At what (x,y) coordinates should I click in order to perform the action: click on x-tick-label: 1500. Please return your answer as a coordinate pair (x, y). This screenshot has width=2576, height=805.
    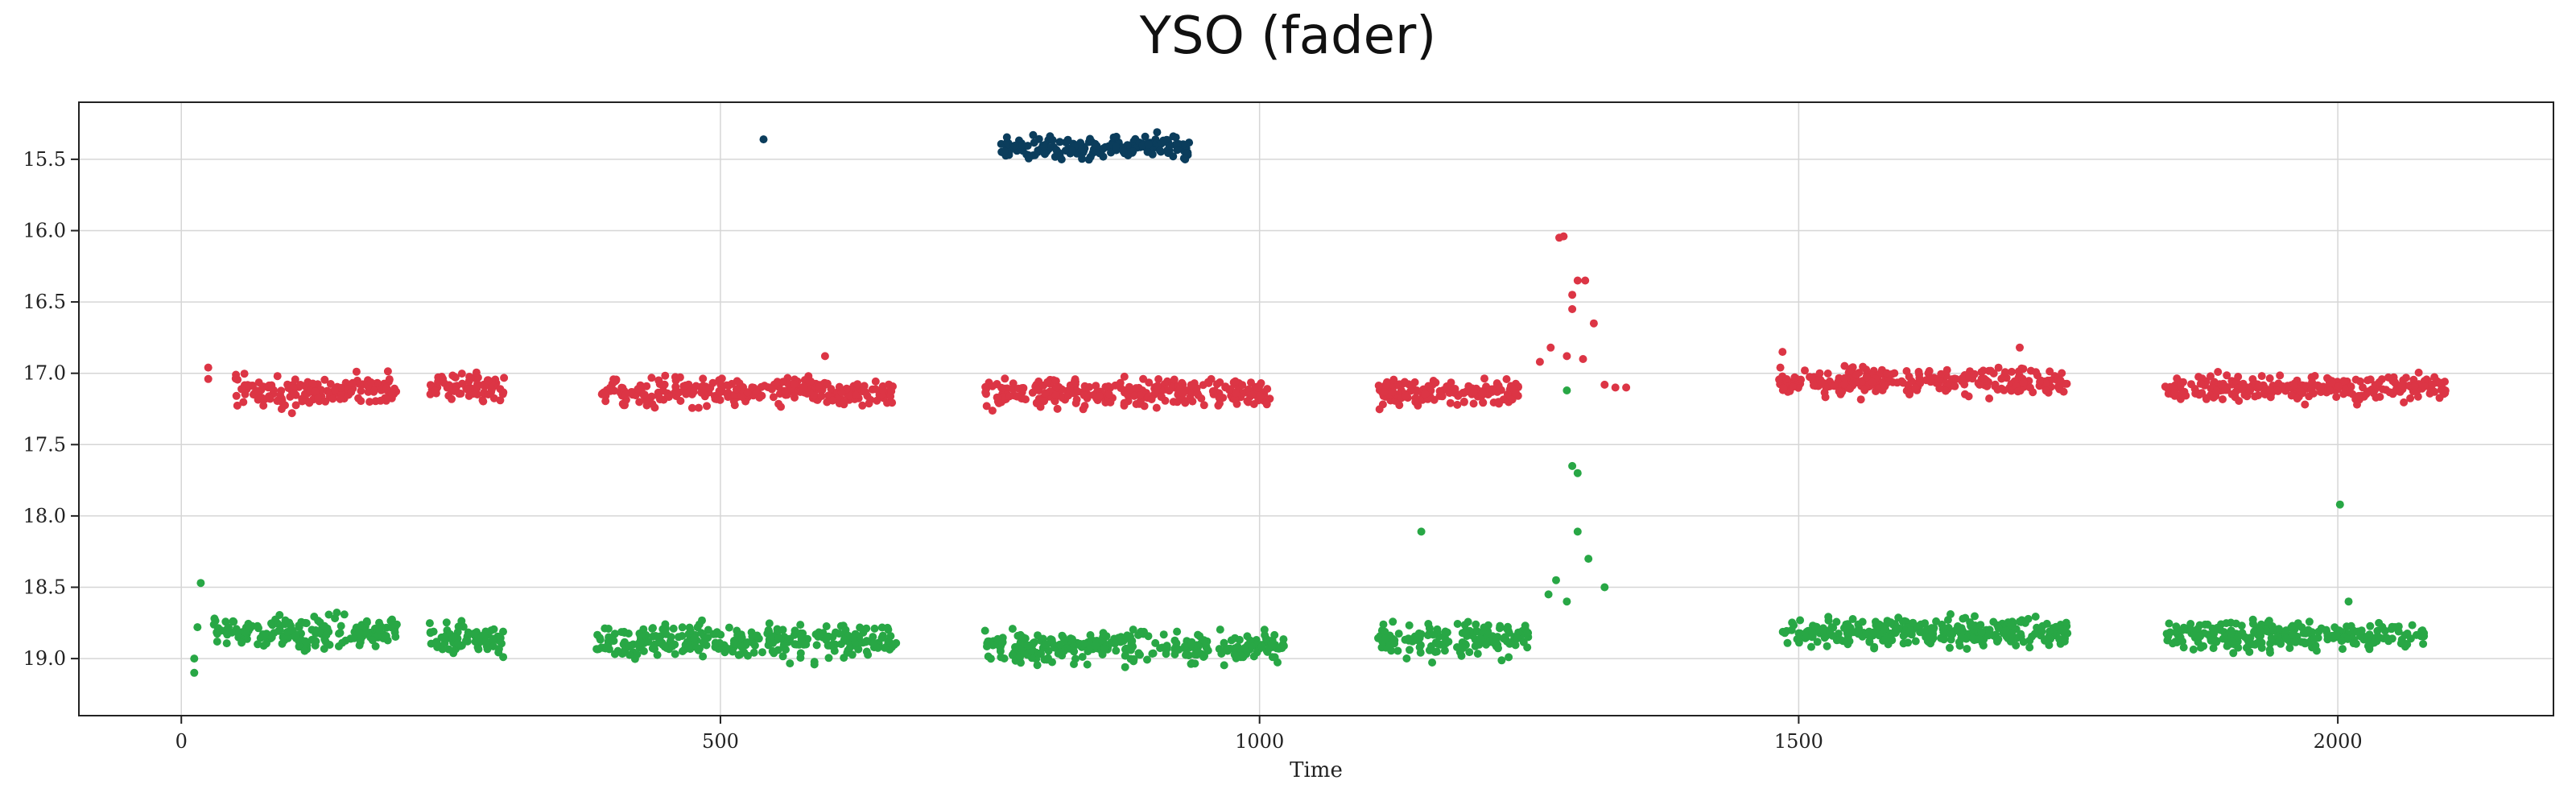
    Looking at the image, I should click on (1798, 741).